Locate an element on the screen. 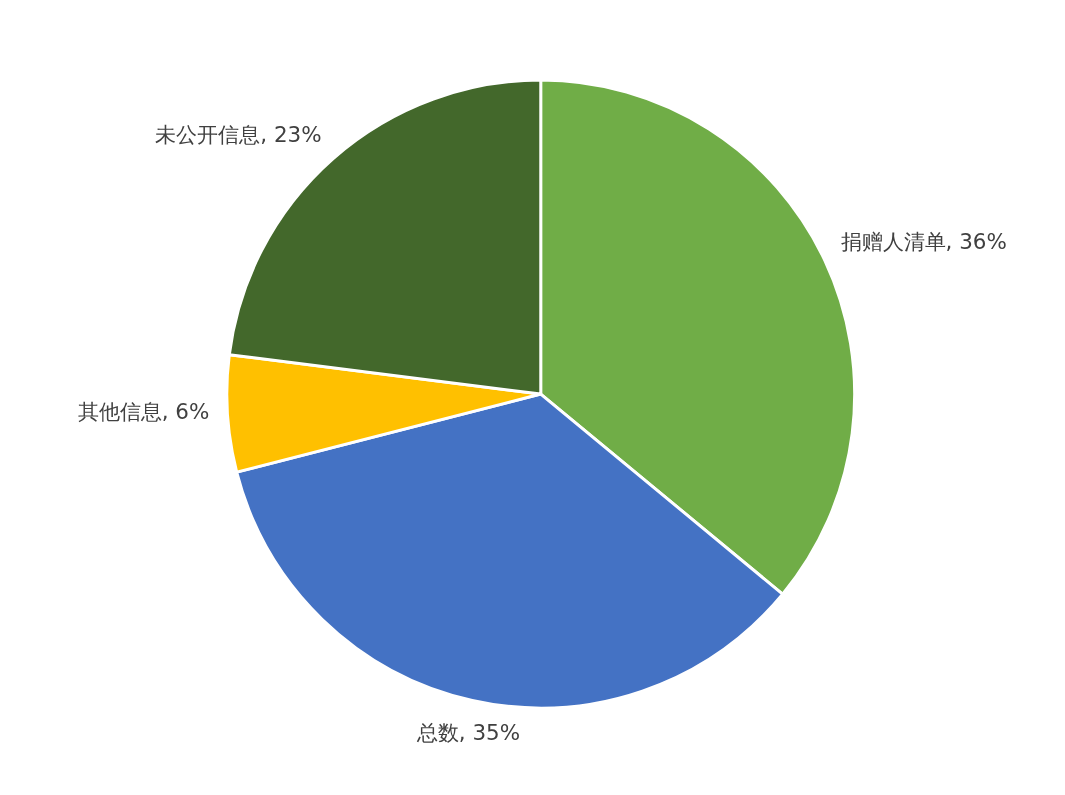 The image size is (1065, 795). slice-label: 未公开信息, 23% is located at coordinates (238, 134).